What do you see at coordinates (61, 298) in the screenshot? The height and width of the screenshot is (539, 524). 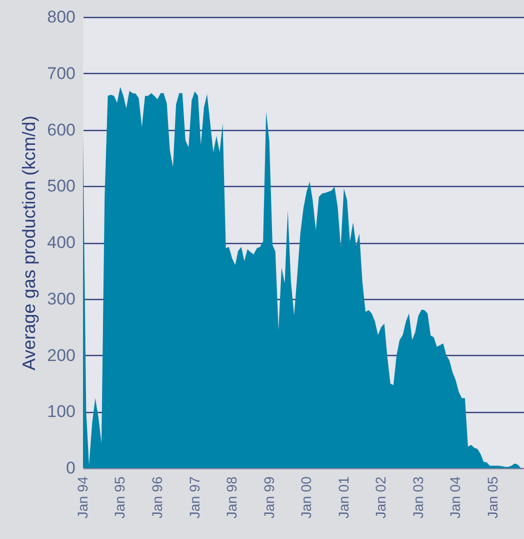 I see `y-tick-label: 300` at bounding box center [61, 298].